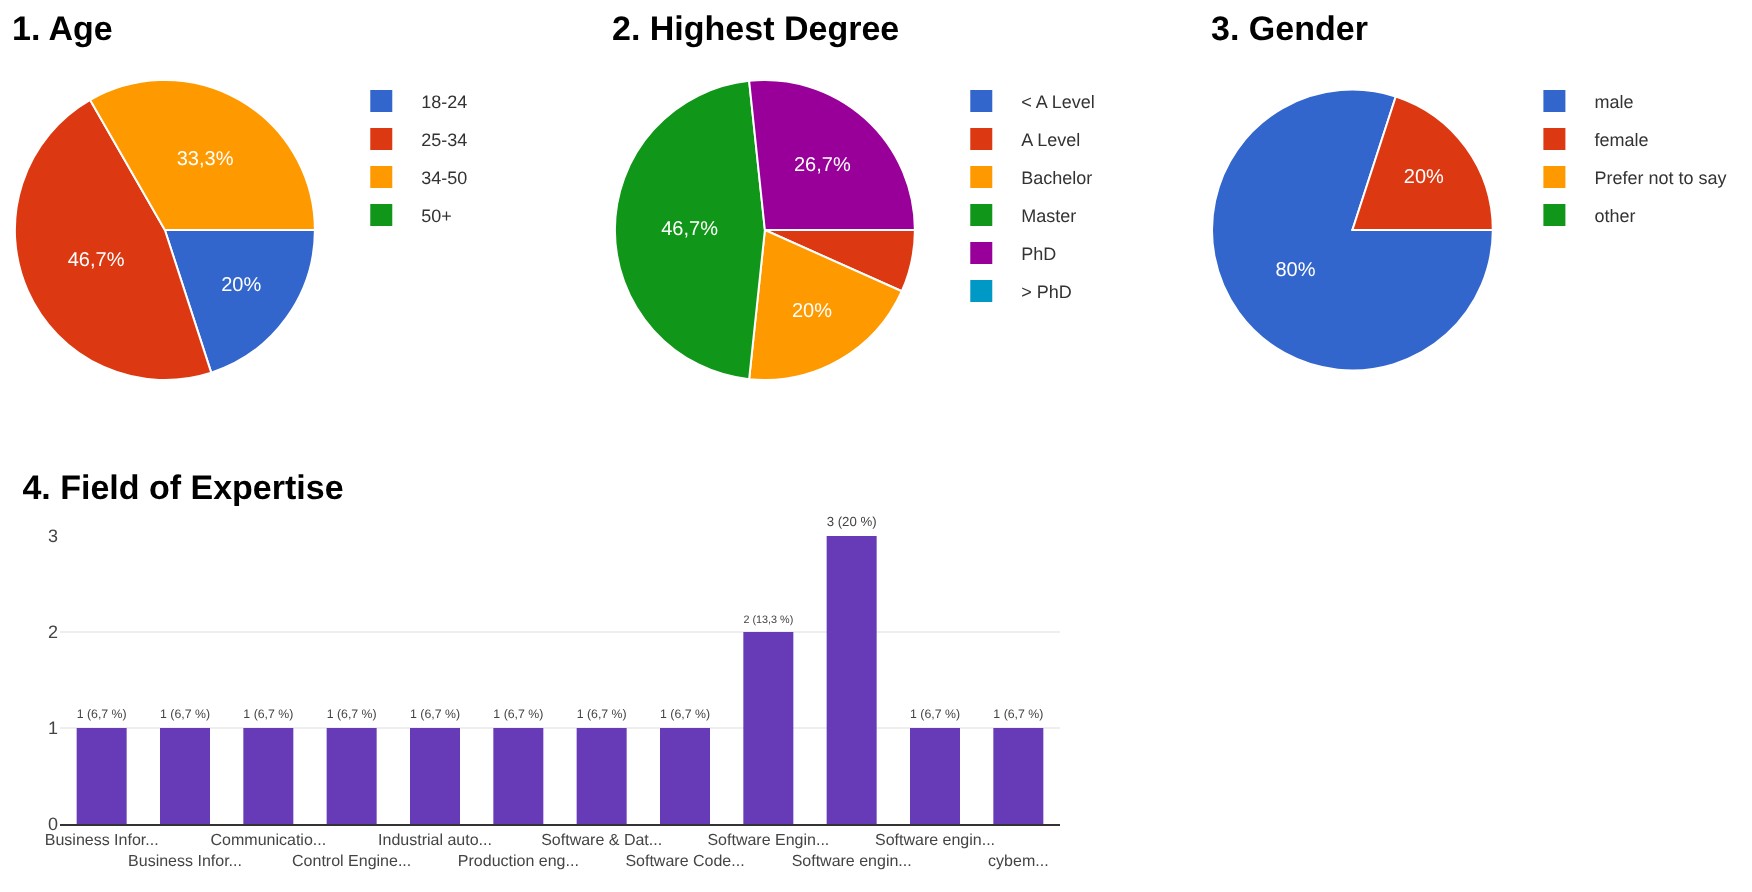  I want to click on legend-label: other, so click(1615, 216).